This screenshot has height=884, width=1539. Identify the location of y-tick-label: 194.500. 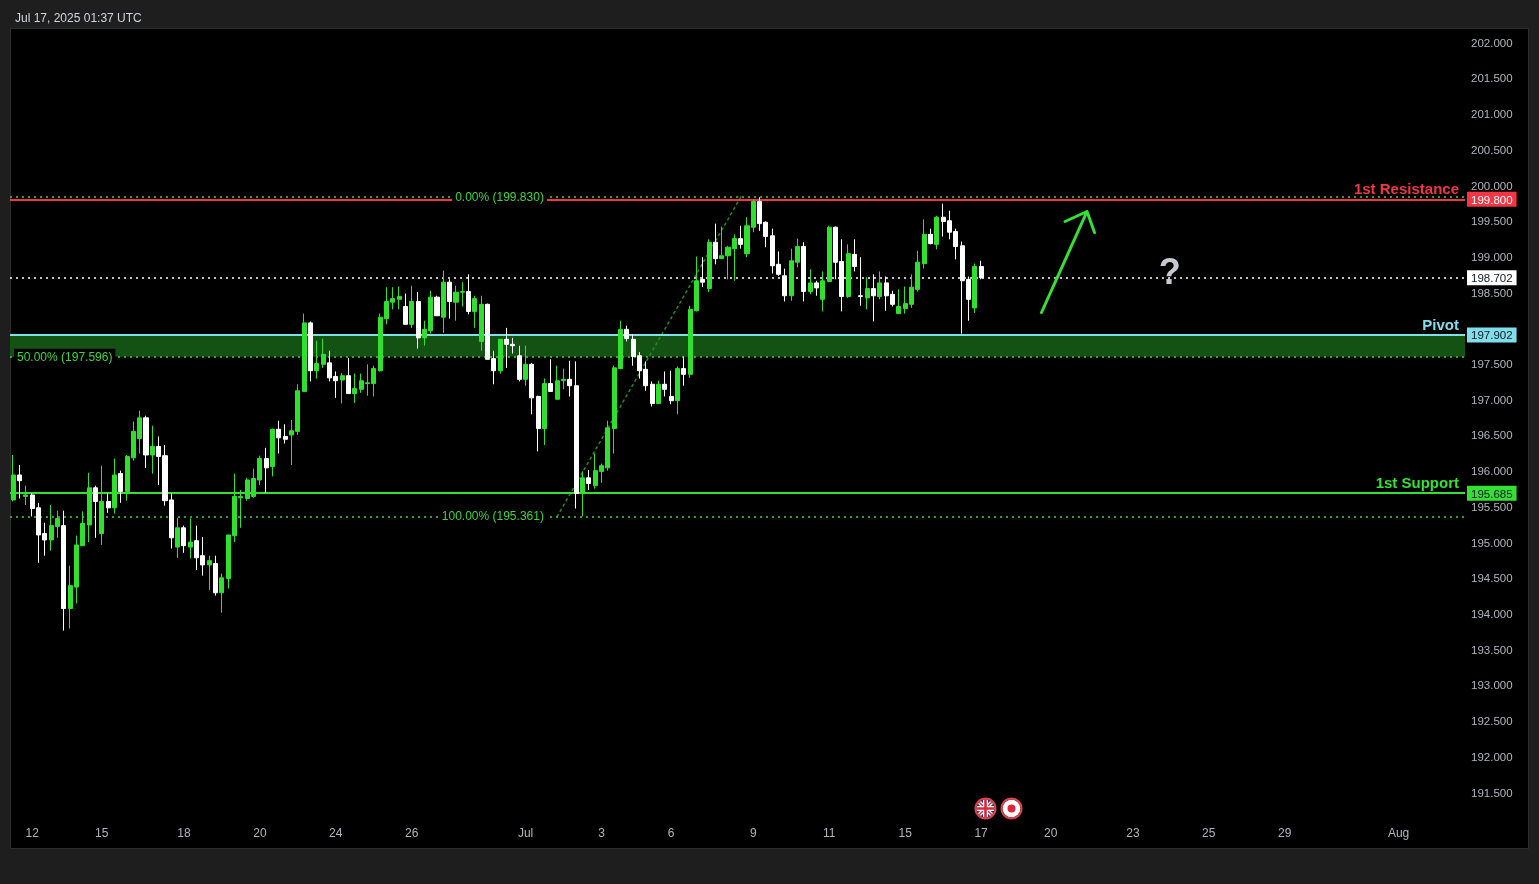
(1492, 578).